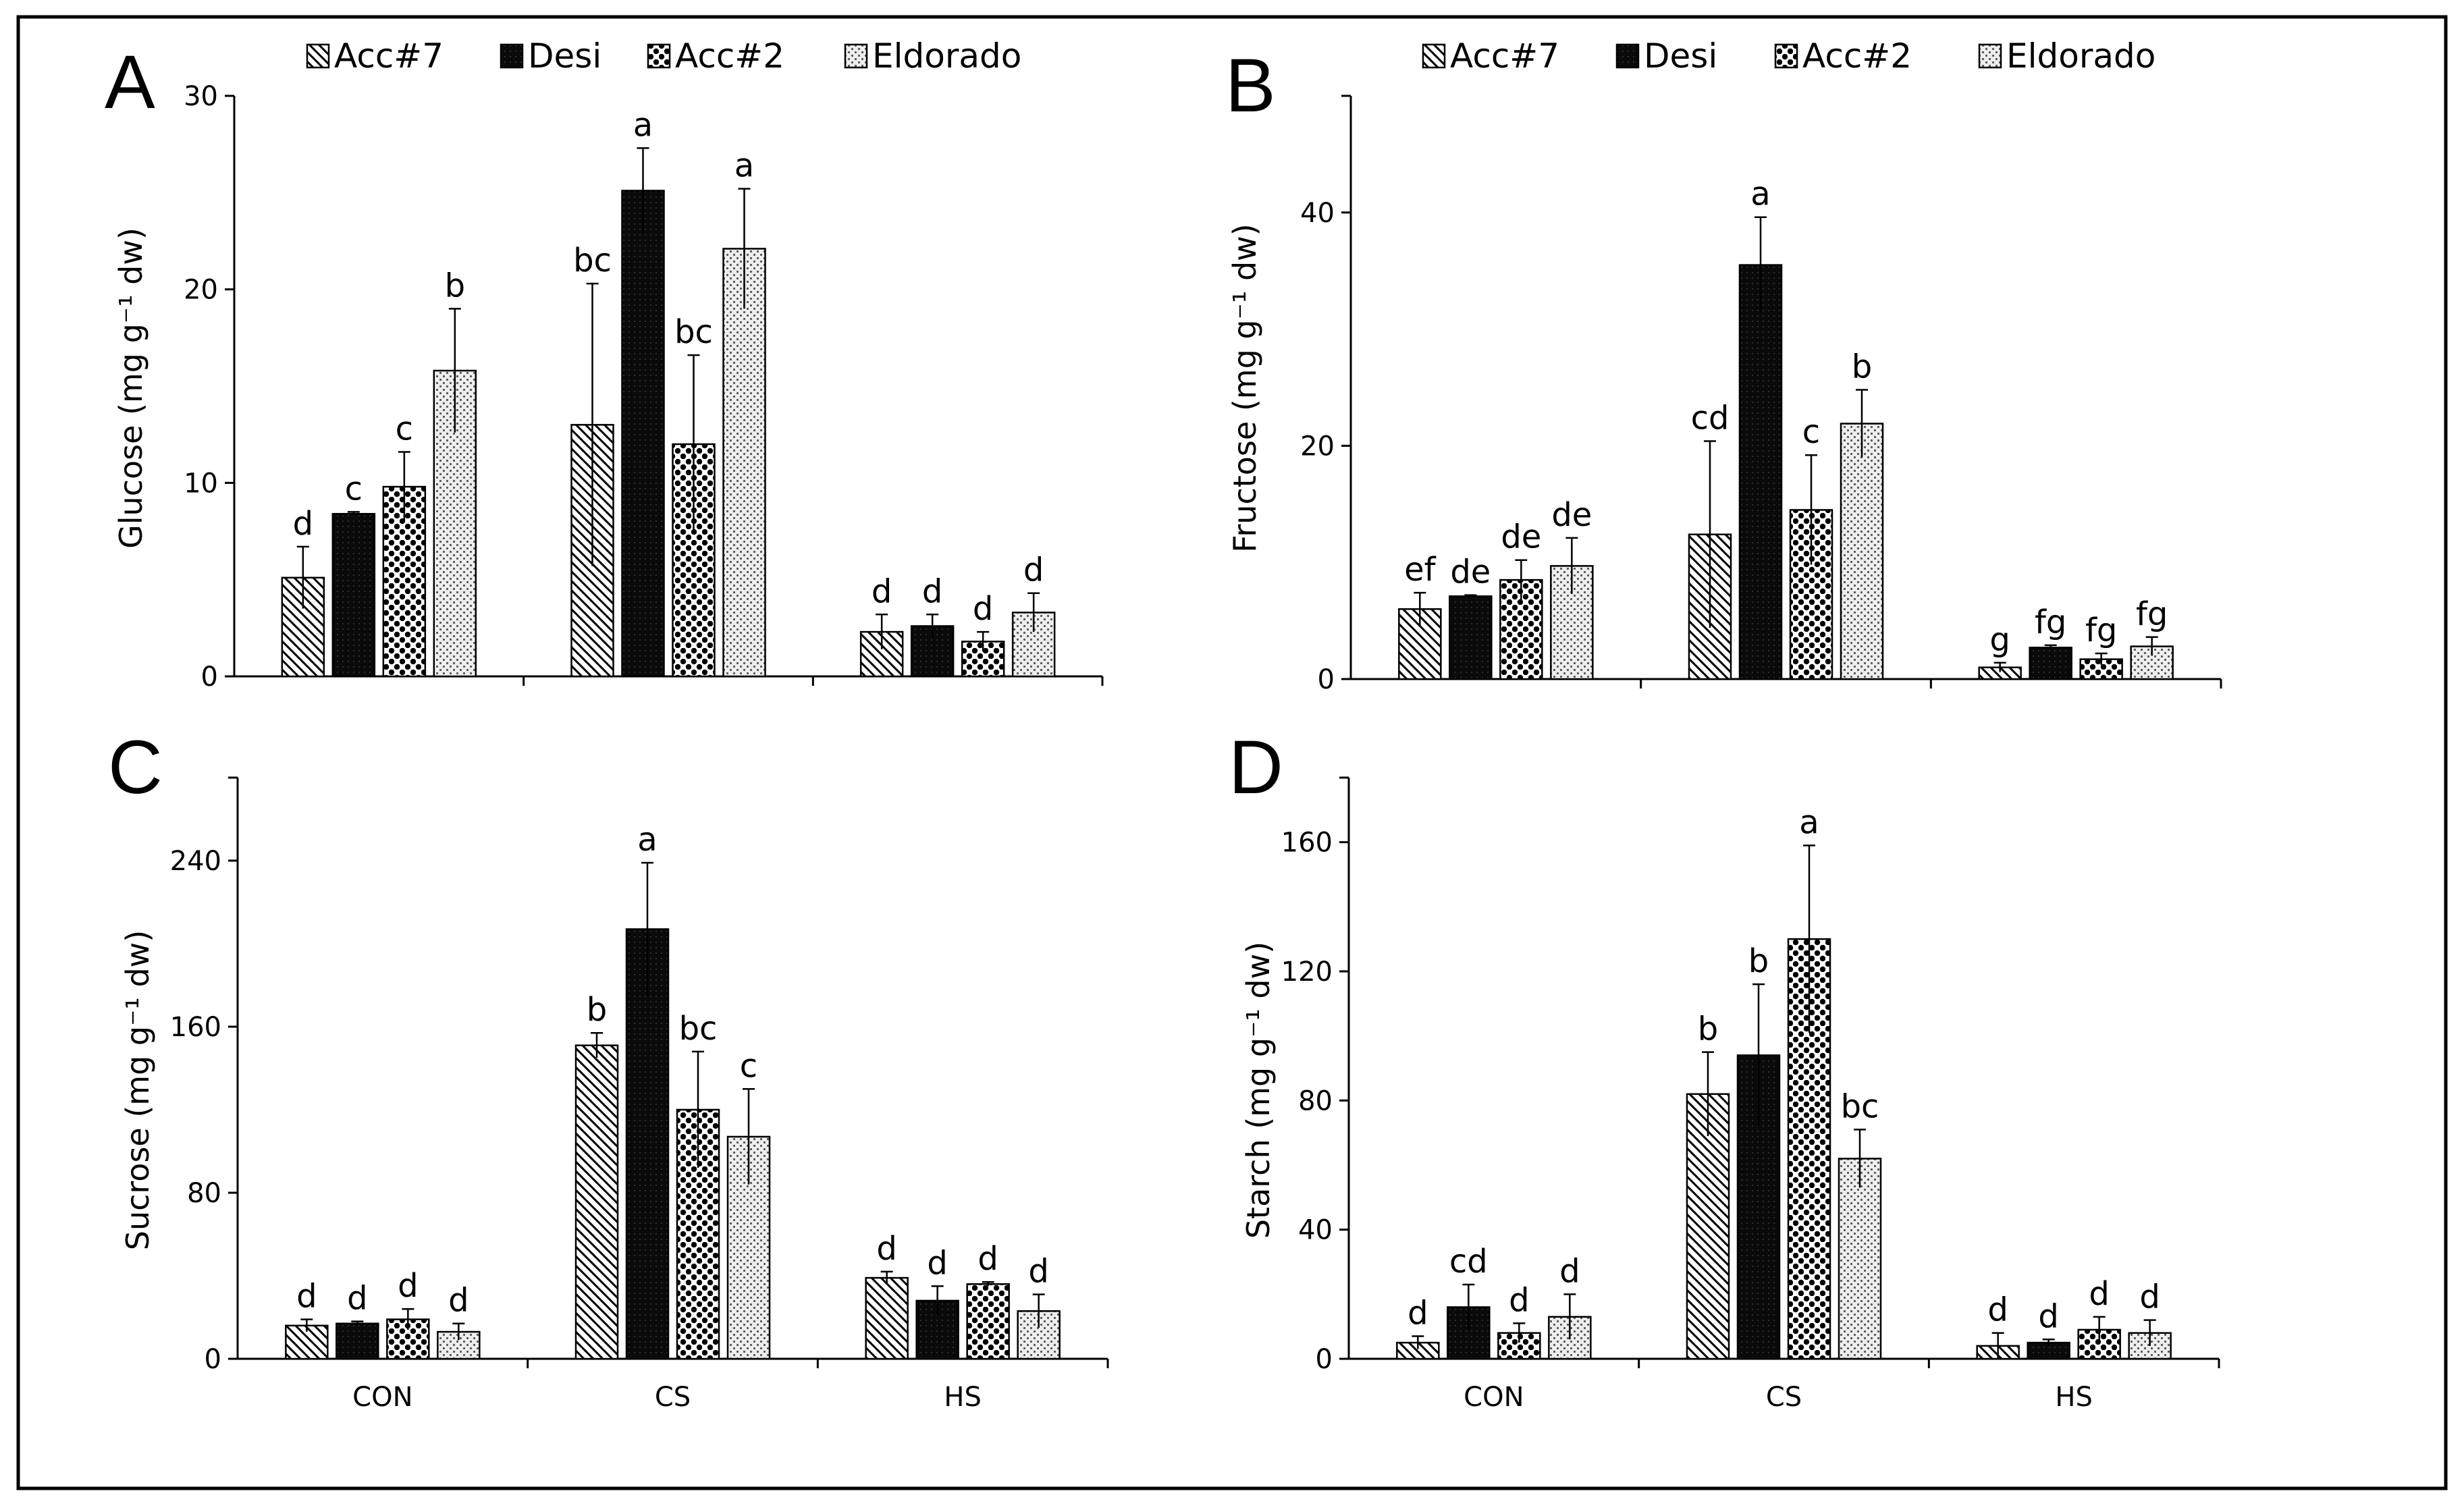  I want to click on x-category-label: CS, so click(673, 1397).